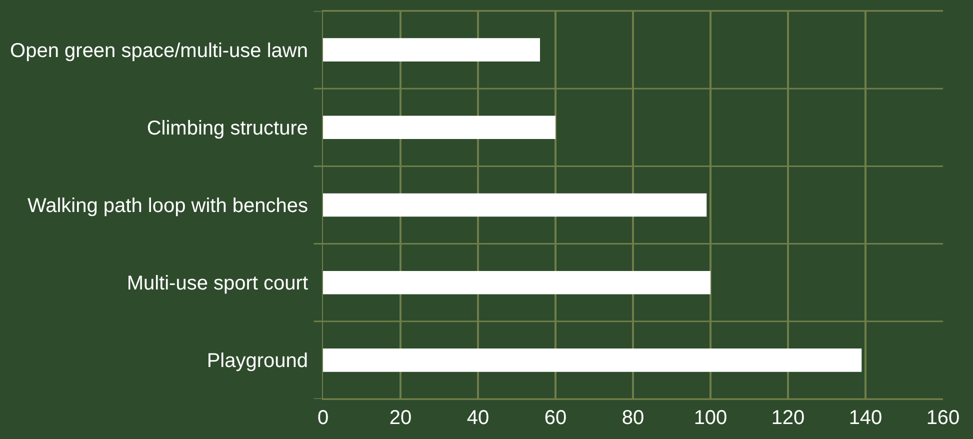 The height and width of the screenshot is (439, 973). Describe the element at coordinates (400, 418) in the screenshot. I see `x-tick-label: 20` at that location.